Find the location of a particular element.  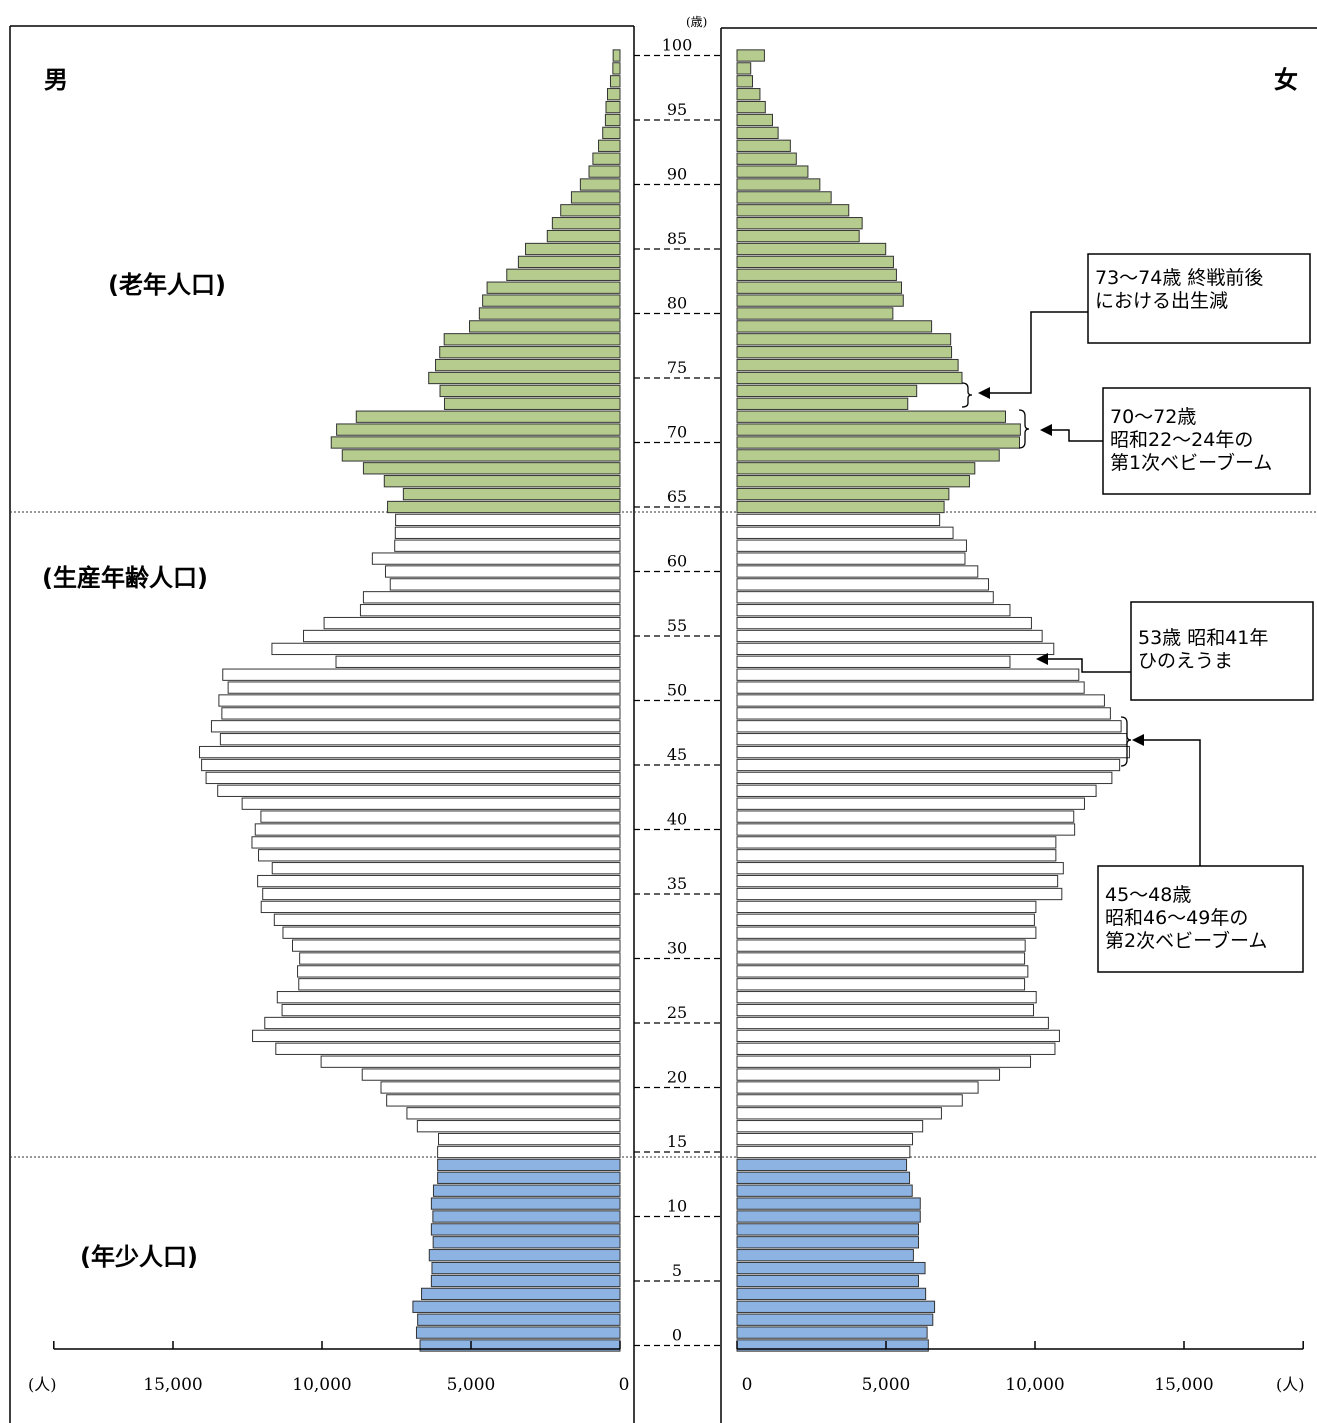

age-tick-label: 75 is located at coordinates (677, 367).